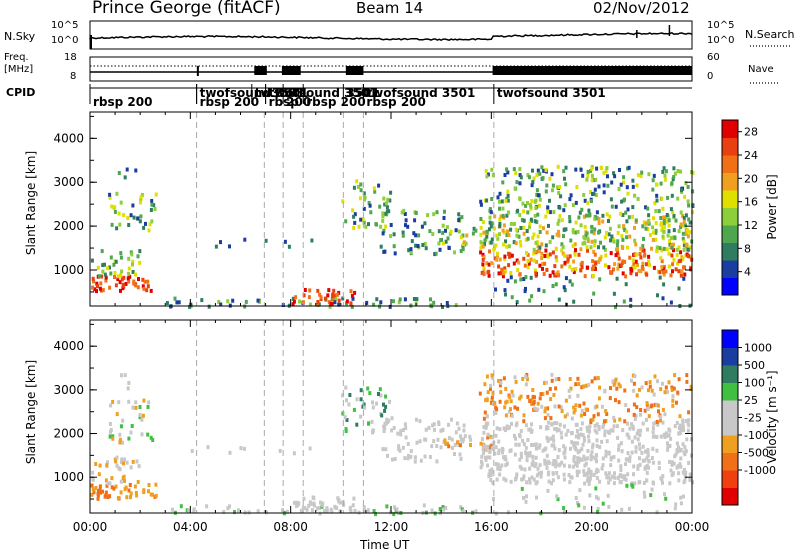 The width and height of the screenshot is (800, 554). Describe the element at coordinates (68, 477) in the screenshot. I see `y-tick-label-0: 1000` at that location.